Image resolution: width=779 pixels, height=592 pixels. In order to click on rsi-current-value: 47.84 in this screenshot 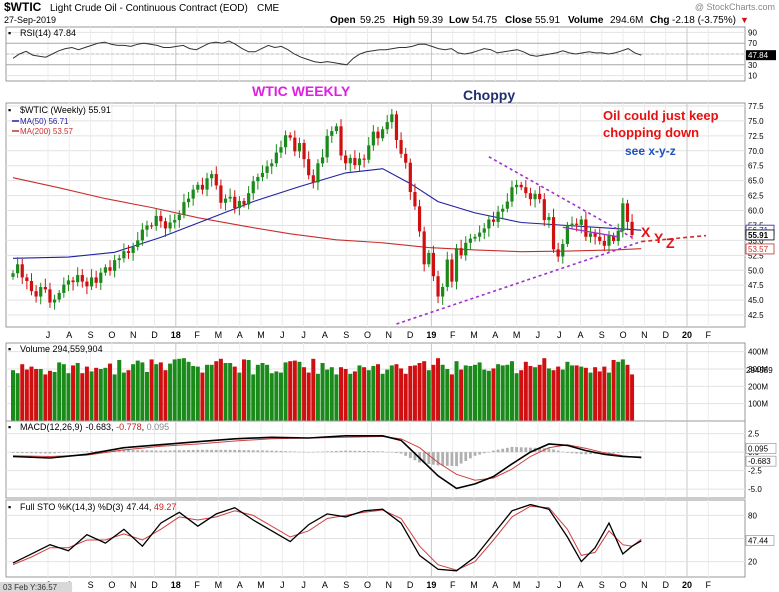, I will do `click(758, 55)`.